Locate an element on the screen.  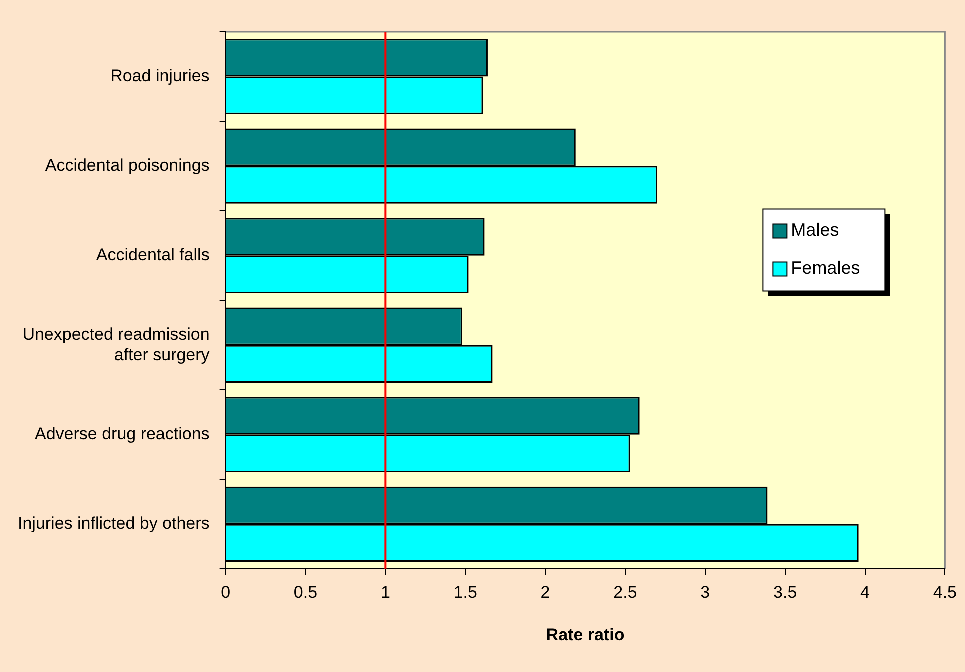
x-tick-label: 1.5 is located at coordinates (466, 592).